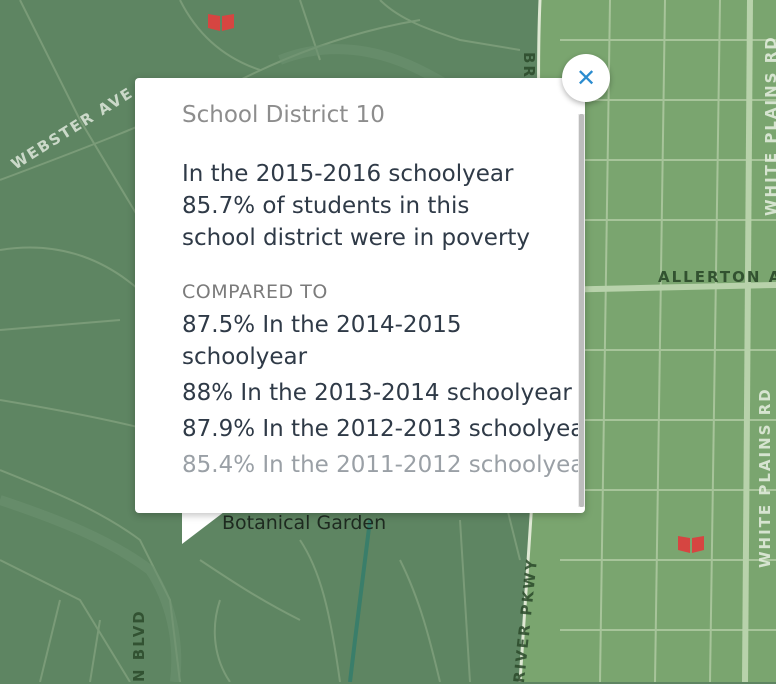 This screenshot has width=776, height=684. What do you see at coordinates (360, 600) in the screenshot?
I see `river` at bounding box center [360, 600].